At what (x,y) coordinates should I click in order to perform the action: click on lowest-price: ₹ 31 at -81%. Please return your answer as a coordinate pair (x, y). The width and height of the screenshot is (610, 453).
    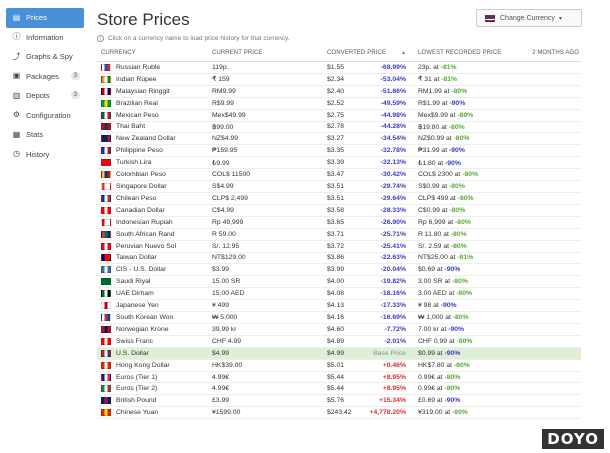
    Looking at the image, I should click on (495, 79).